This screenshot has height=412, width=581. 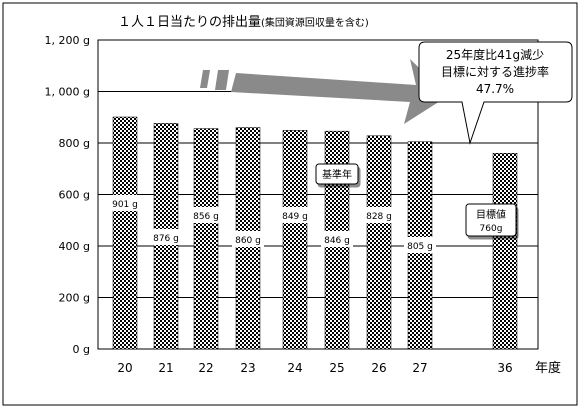 I want to click on data-label: 805 g, so click(x=420, y=247).